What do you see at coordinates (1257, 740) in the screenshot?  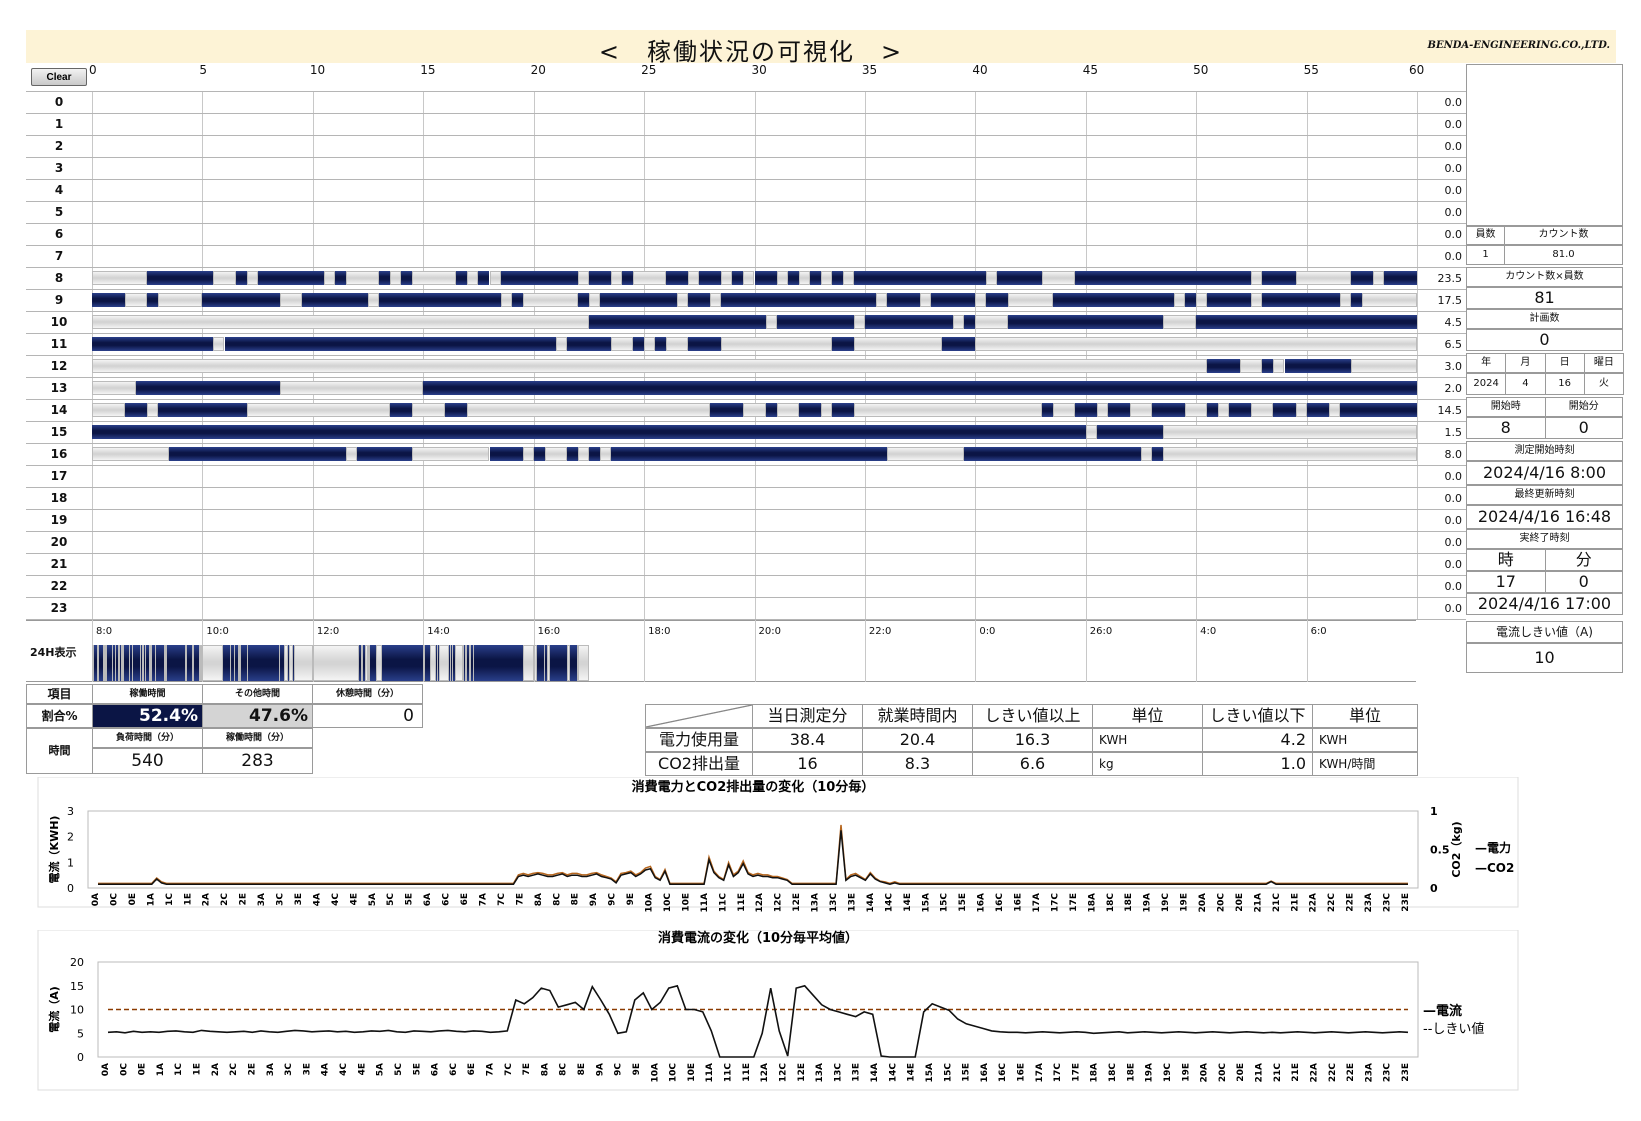 I see `power-table-cell: 4.2` at bounding box center [1257, 740].